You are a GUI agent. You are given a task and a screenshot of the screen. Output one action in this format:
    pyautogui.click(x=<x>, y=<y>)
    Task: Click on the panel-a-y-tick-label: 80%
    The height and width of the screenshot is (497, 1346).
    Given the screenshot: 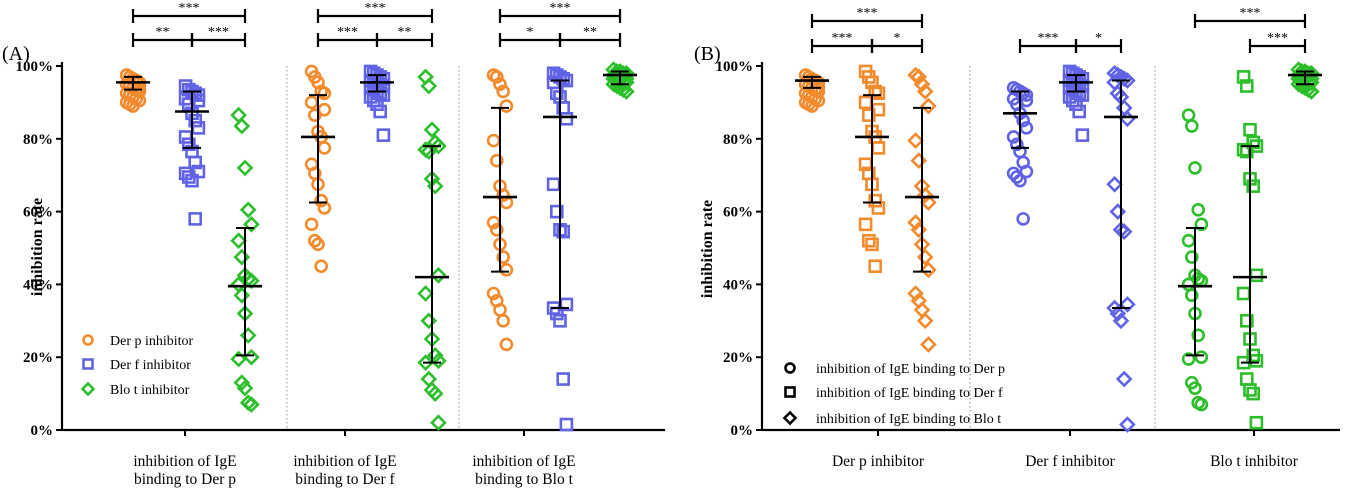 What is the action you would take?
    pyautogui.click(x=38, y=140)
    